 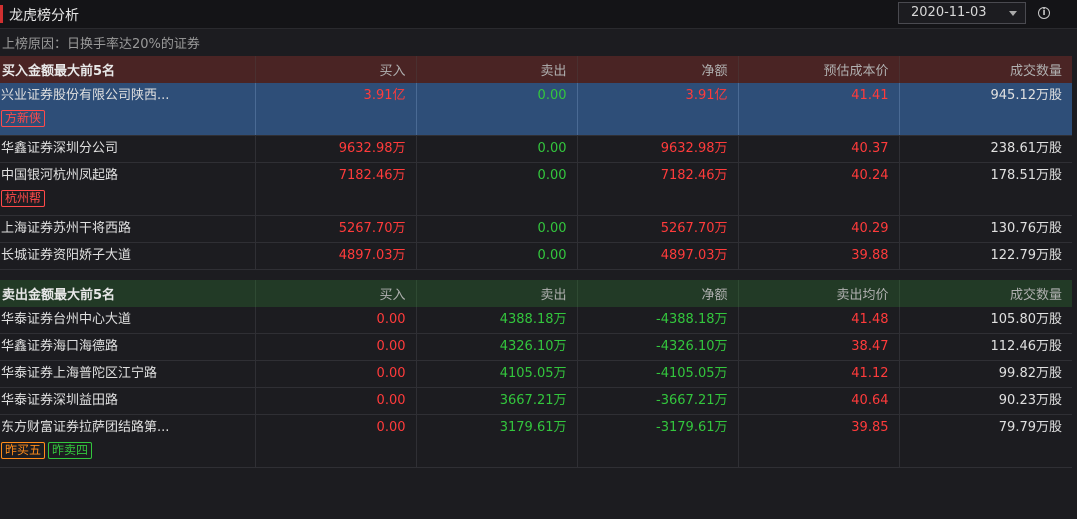 I want to click on history-tag: 昨卖四, so click(x=70, y=450).